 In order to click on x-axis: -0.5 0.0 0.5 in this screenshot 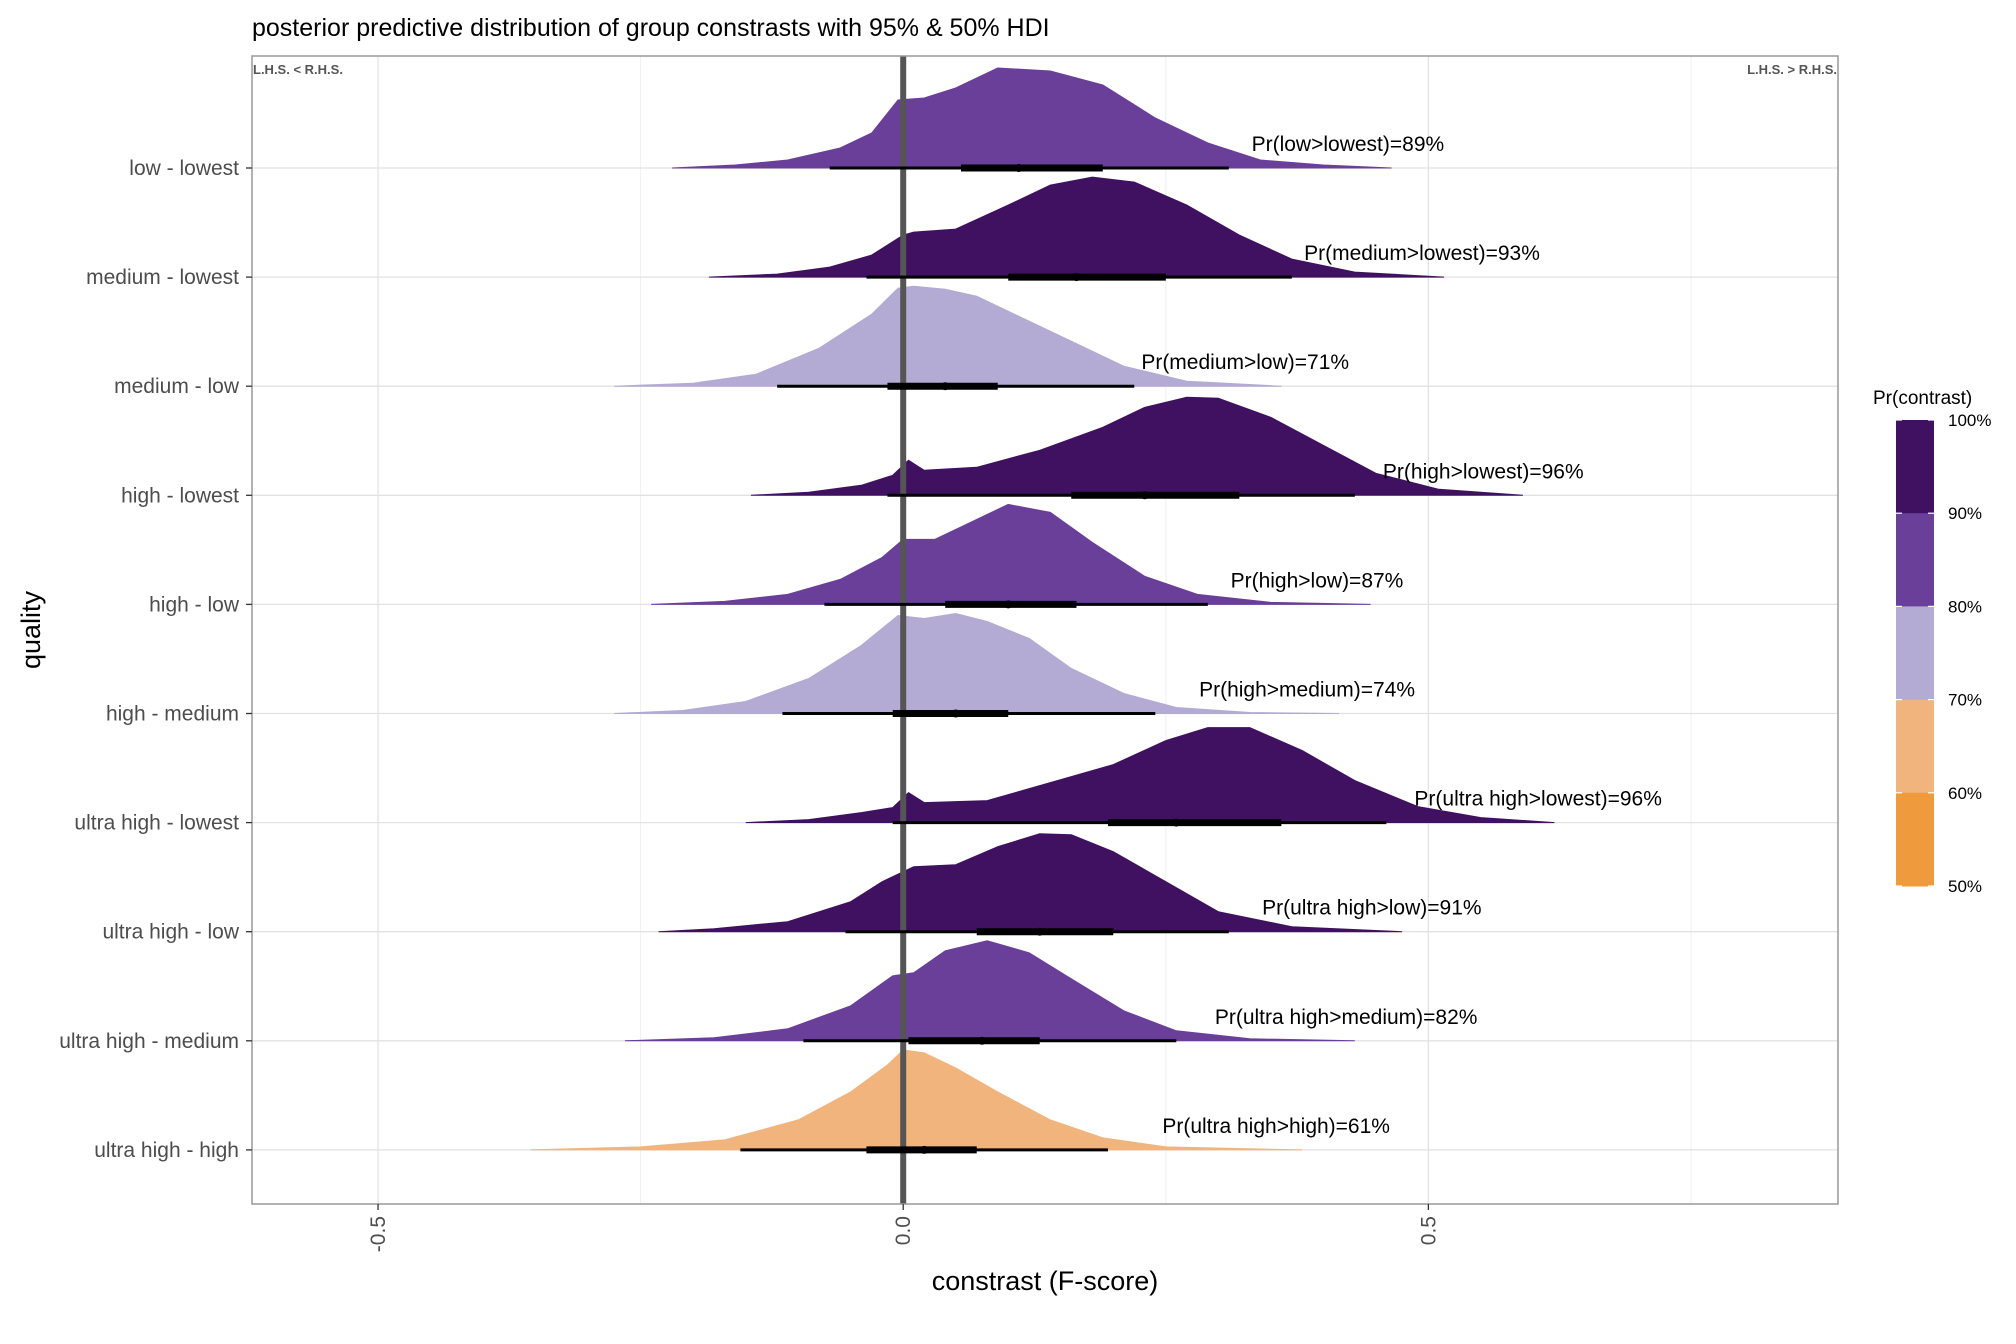, I will do `click(903, 1228)`.